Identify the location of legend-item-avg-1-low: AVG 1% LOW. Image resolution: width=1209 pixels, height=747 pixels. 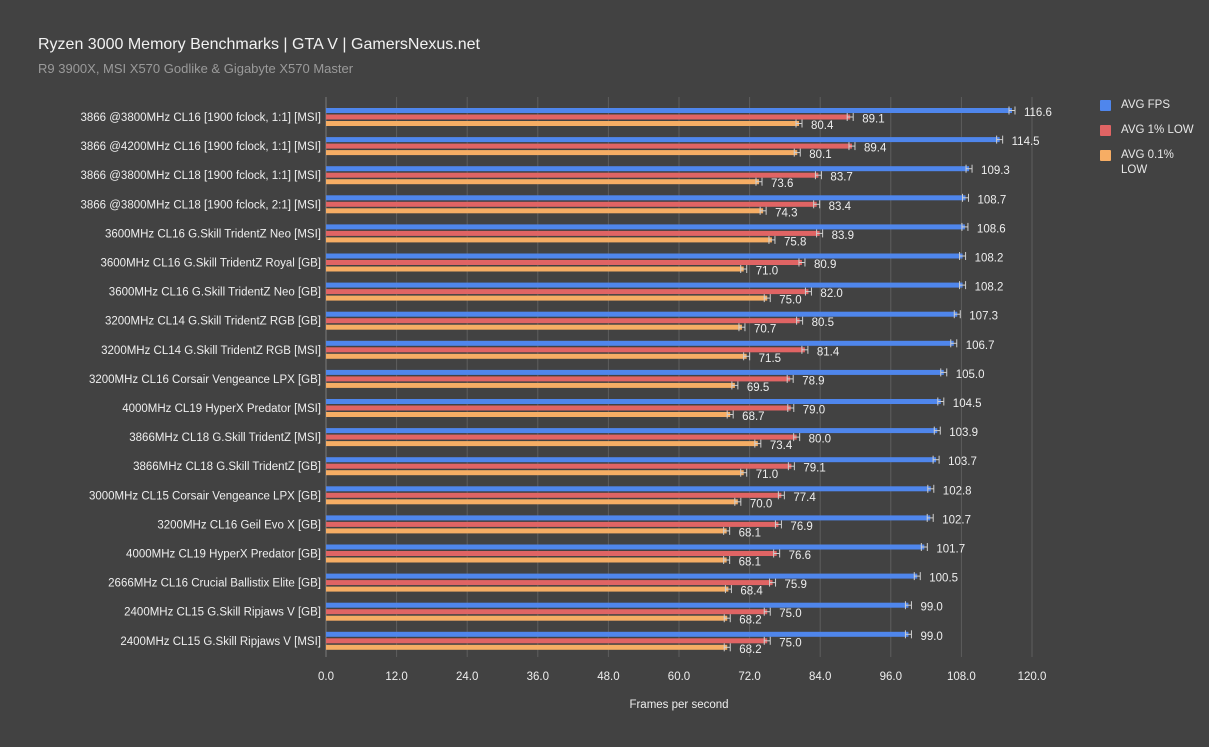
(1150, 130).